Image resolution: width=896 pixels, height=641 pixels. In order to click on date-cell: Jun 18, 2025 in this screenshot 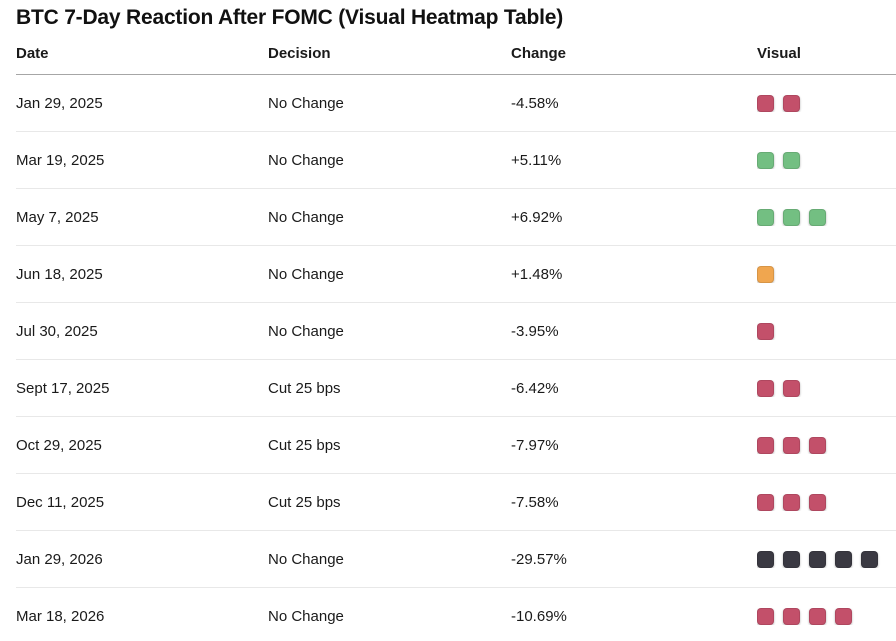, I will do `click(59, 274)`.